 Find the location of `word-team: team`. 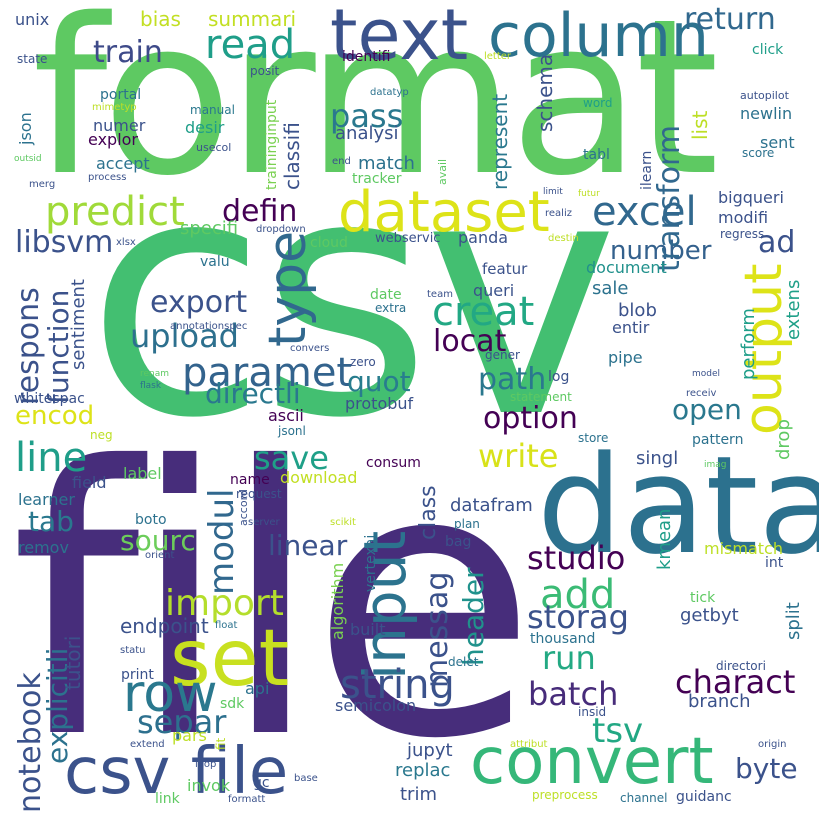

word-team: team is located at coordinates (440, 294).